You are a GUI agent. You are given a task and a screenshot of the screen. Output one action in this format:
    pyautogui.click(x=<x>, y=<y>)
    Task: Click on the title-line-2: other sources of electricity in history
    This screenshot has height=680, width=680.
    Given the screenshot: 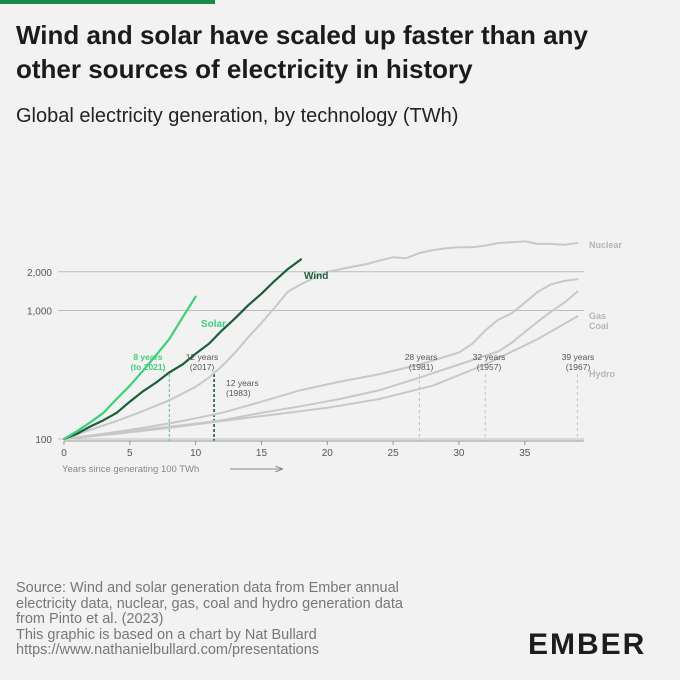 What is the action you would take?
    pyautogui.click(x=244, y=69)
    